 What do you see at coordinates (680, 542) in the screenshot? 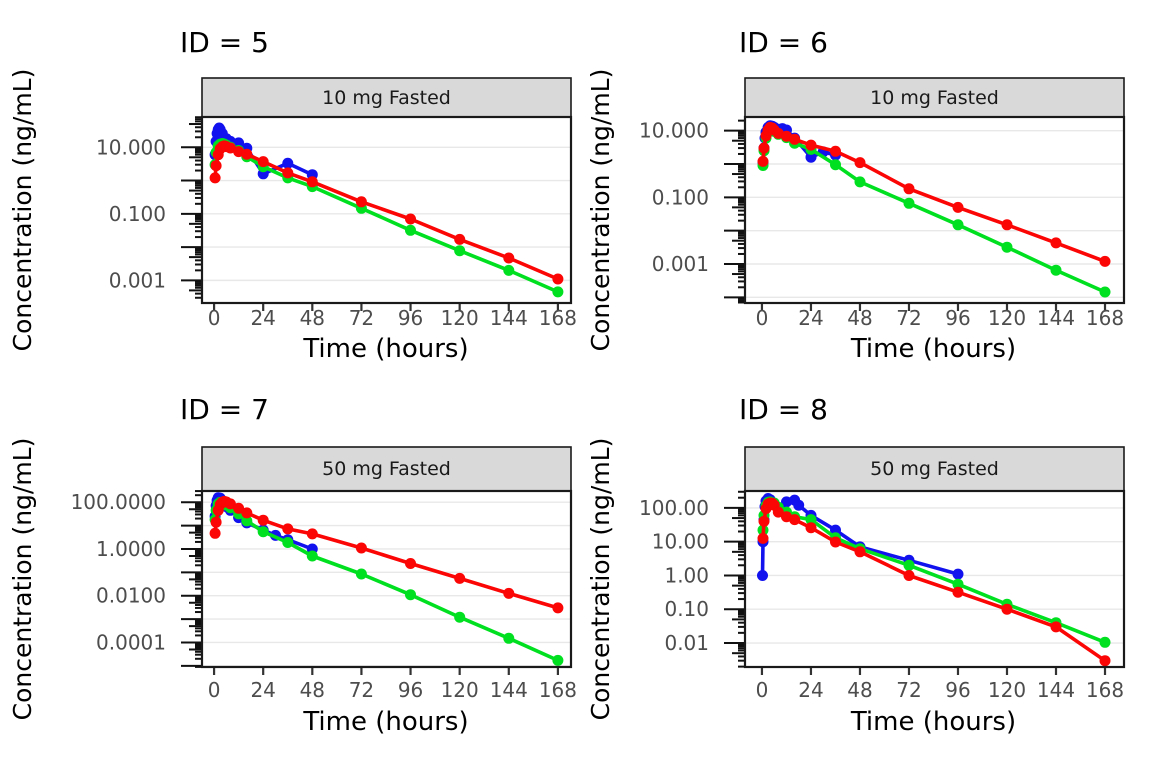
I see `y-tick-label: 10.00` at bounding box center [680, 542].